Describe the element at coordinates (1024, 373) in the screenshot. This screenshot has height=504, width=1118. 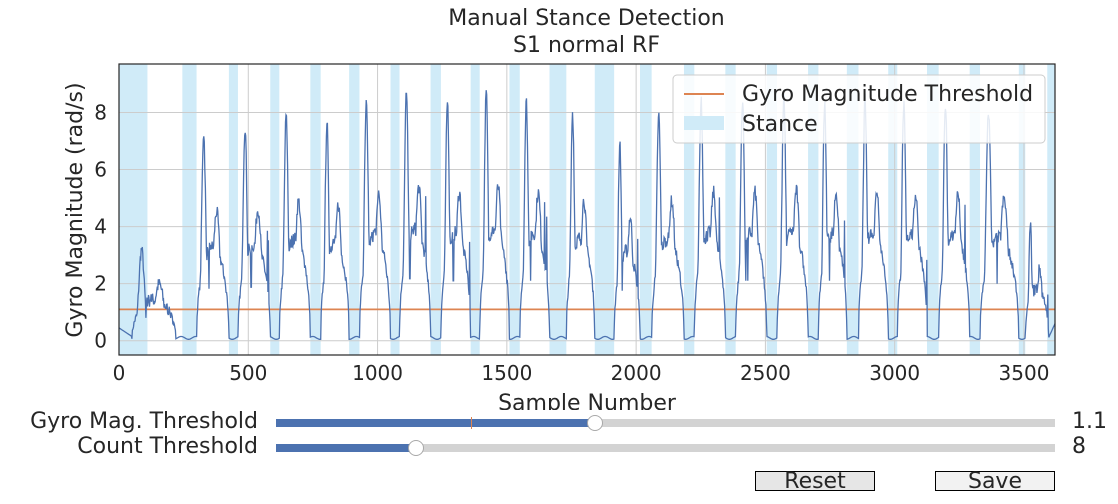
I see `x-tick-label: 3500` at that location.